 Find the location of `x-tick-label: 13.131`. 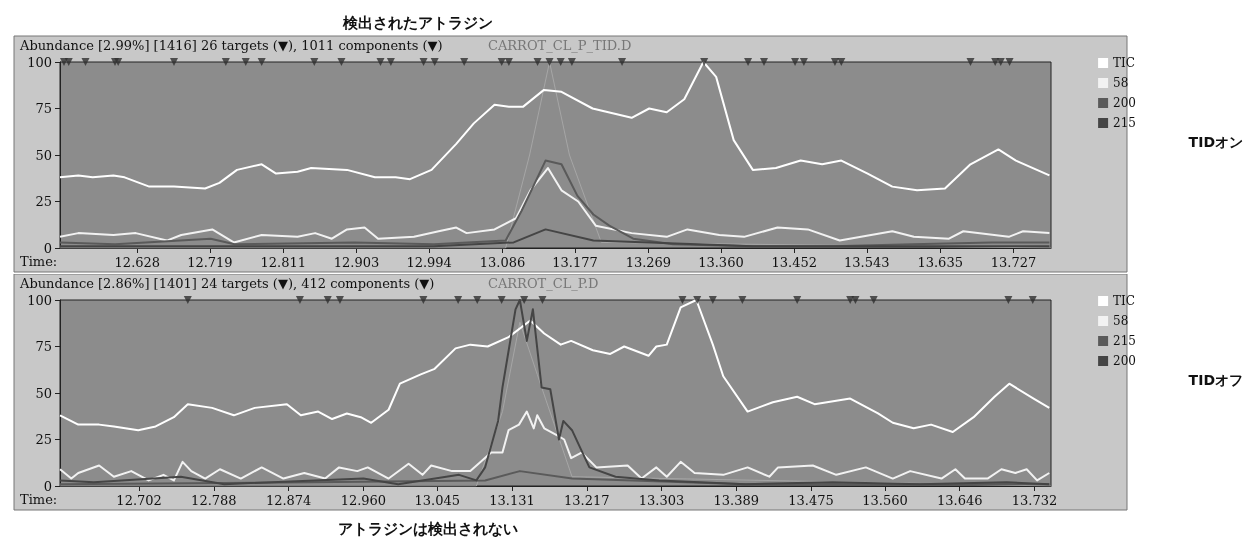

x-tick-label: 13.131 is located at coordinates (512, 500).